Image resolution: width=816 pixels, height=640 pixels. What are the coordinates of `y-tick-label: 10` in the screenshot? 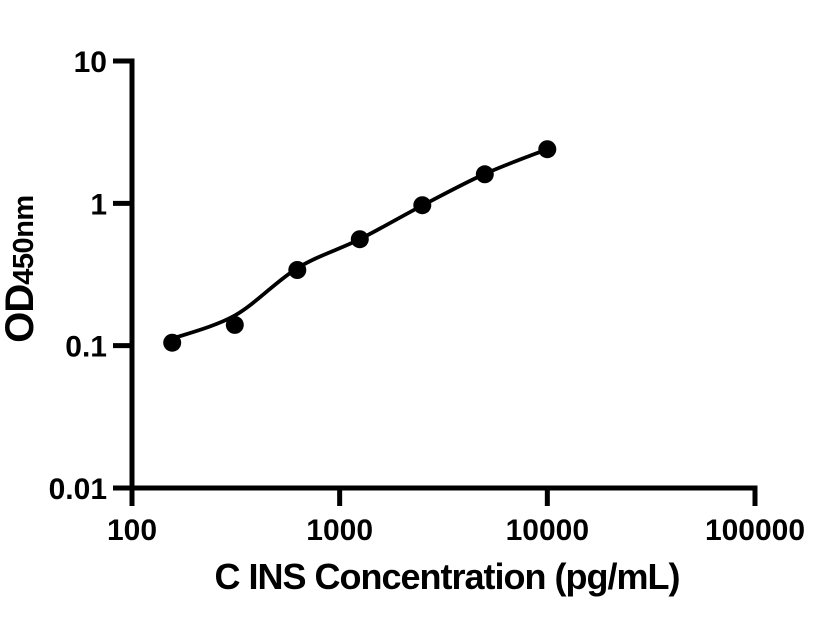 It's located at (90, 62).